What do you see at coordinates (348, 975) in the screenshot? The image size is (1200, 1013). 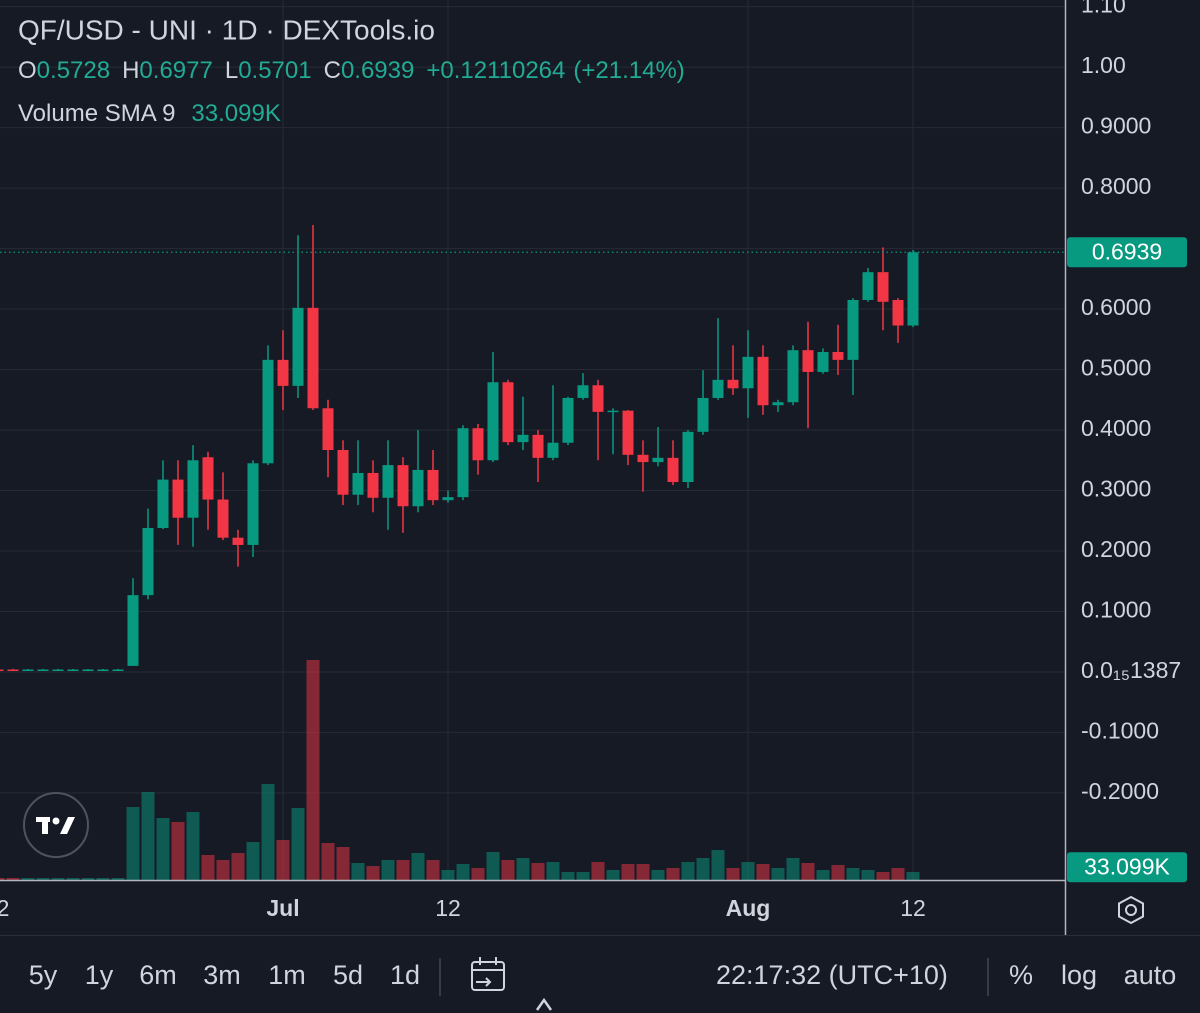 I see `range-button: 5d` at bounding box center [348, 975].